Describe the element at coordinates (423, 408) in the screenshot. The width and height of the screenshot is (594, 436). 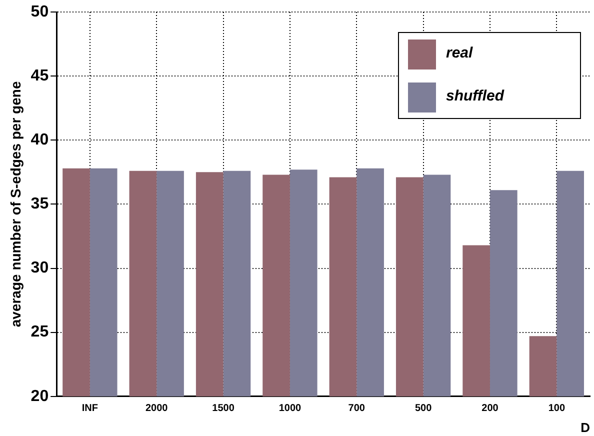
I see `x-tick-label: 500` at that location.